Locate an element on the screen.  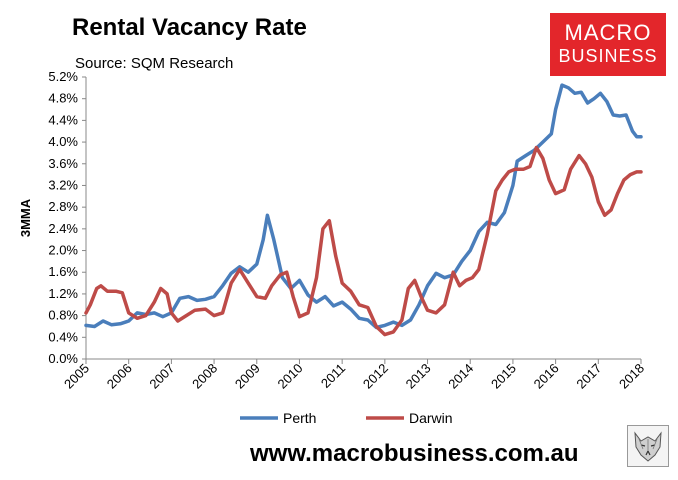
x-tick-label: 2017 is located at coordinates (588, 376).